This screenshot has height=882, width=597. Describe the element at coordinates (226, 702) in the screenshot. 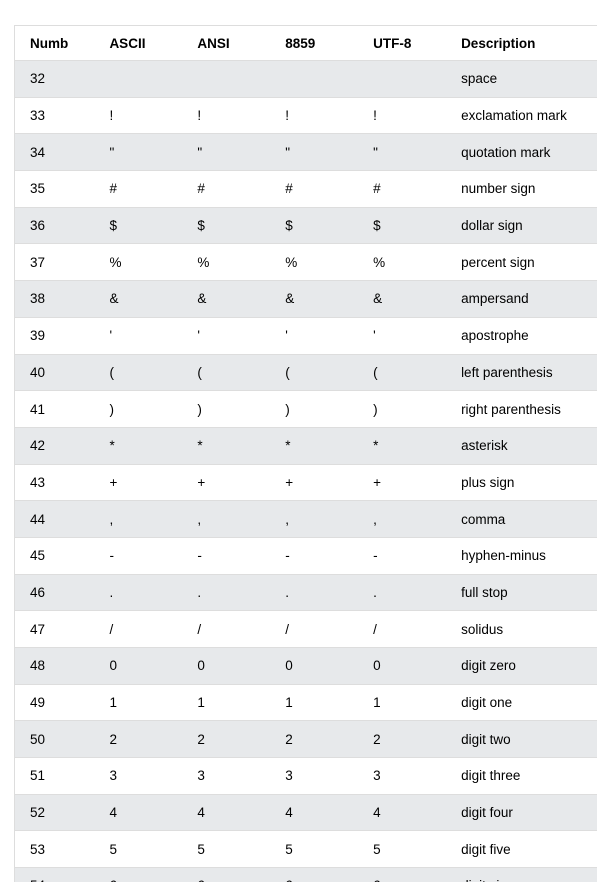

I see `cell-ansi: 1` at that location.